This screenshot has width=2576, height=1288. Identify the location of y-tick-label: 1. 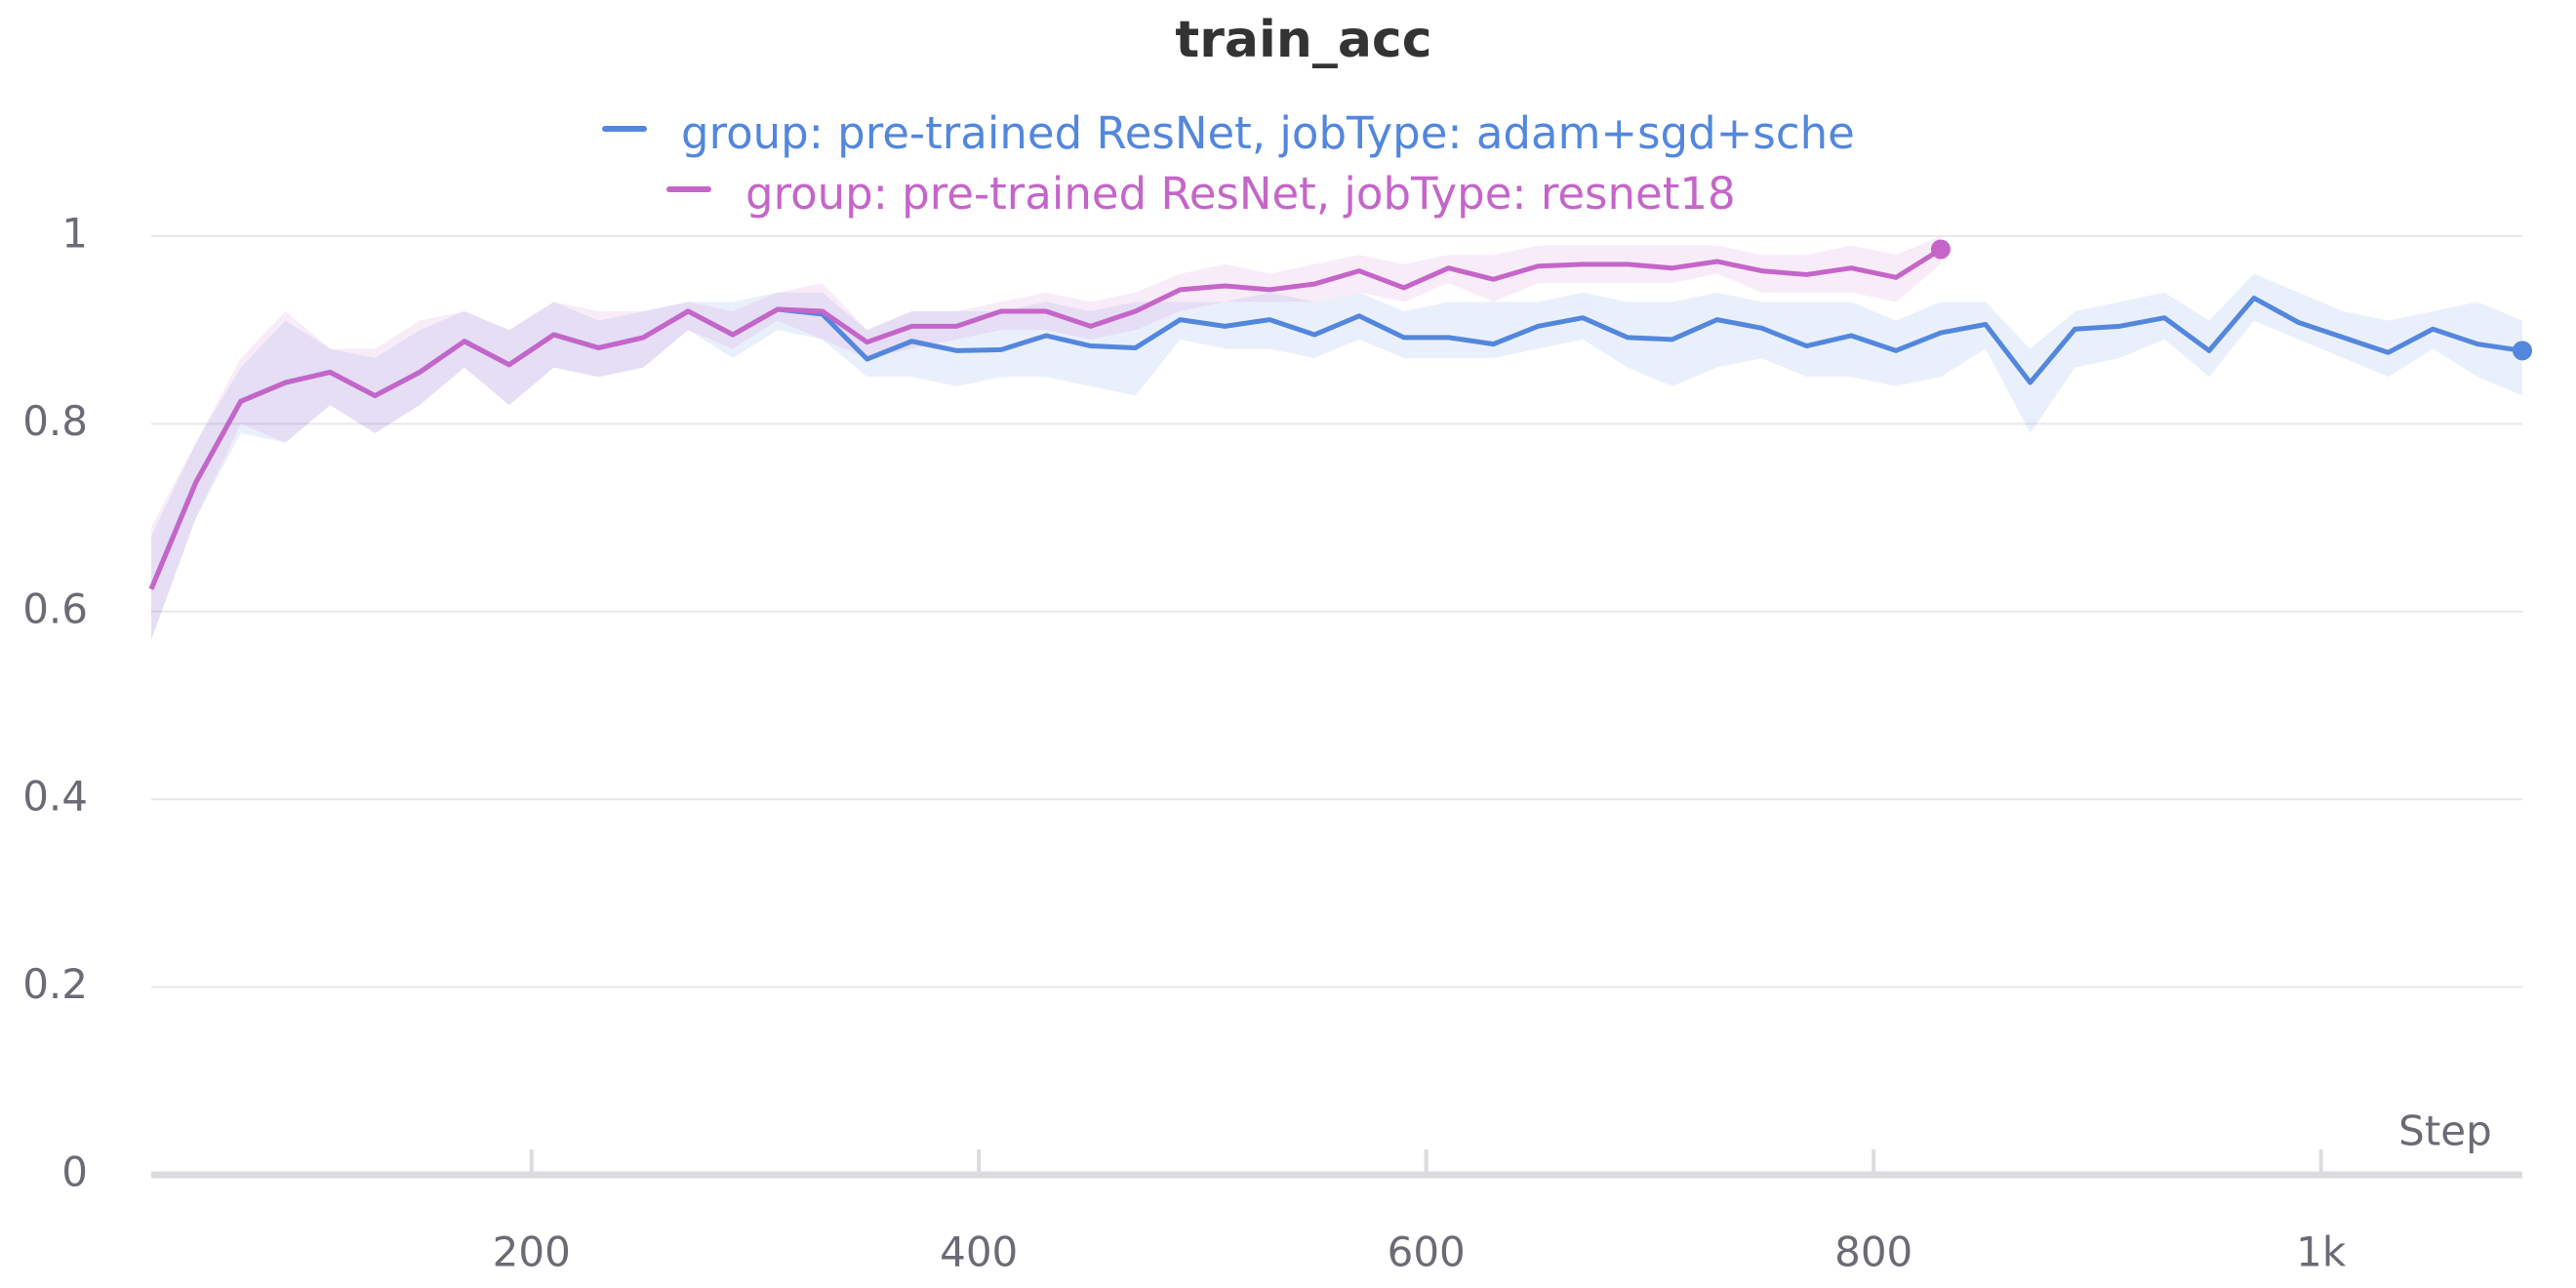
(74, 234).